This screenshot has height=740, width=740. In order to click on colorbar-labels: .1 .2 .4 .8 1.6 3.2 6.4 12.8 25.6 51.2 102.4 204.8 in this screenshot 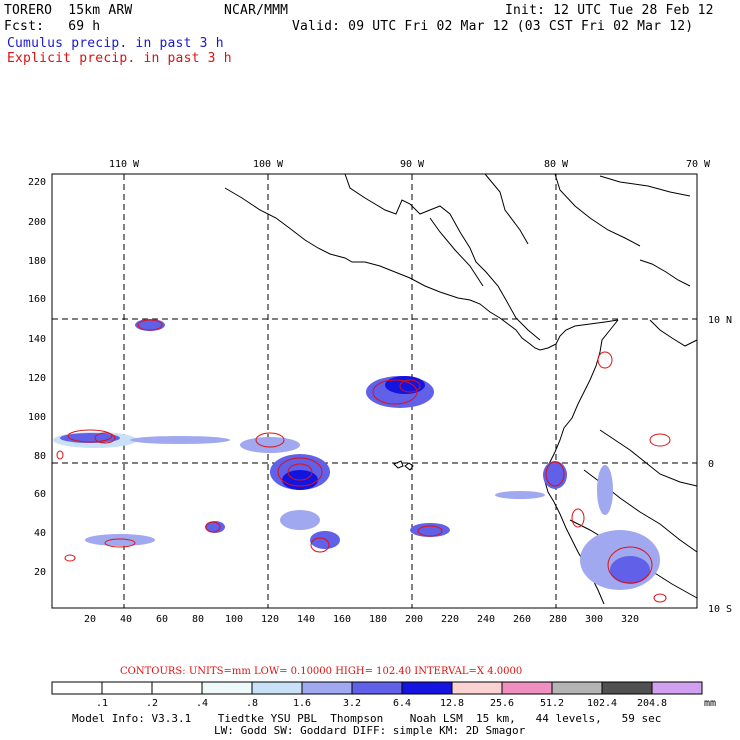, I will do `click(381, 703)`.